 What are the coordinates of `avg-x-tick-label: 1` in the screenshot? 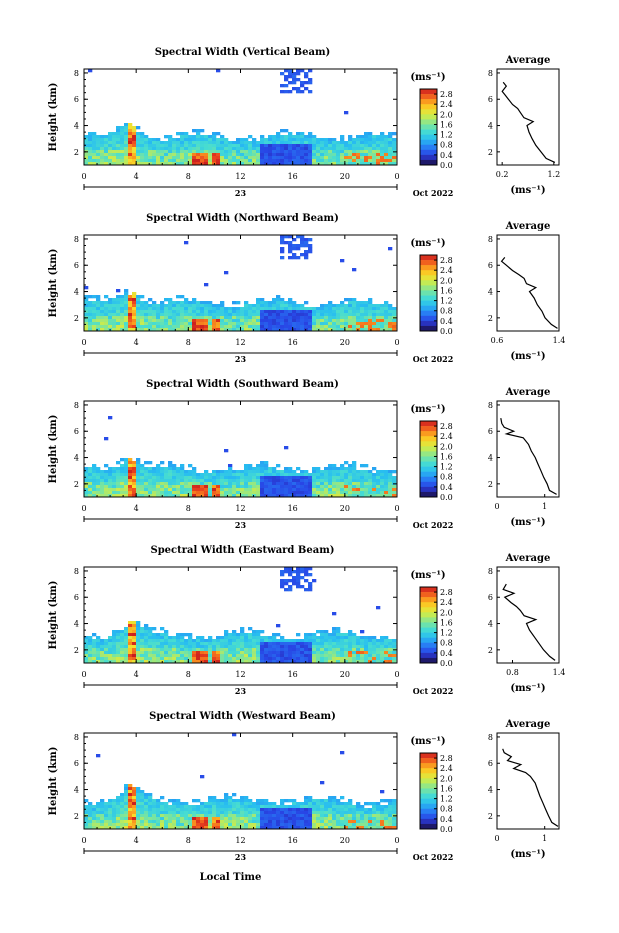 It's located at (544, 838).